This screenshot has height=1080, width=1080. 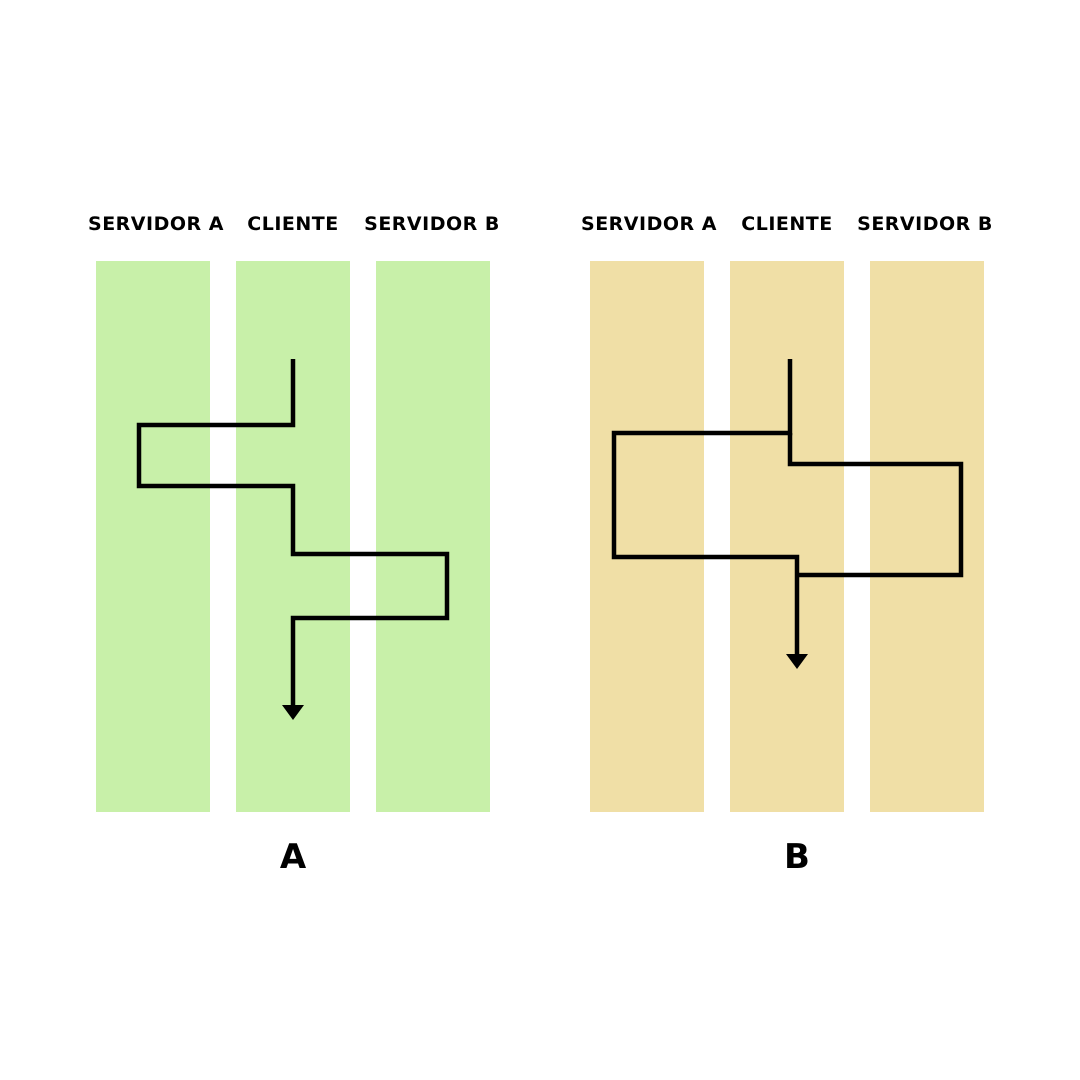 What do you see at coordinates (875, 505) in the screenshot?
I see `diagram-b-flow-path-request-b` at bounding box center [875, 505].